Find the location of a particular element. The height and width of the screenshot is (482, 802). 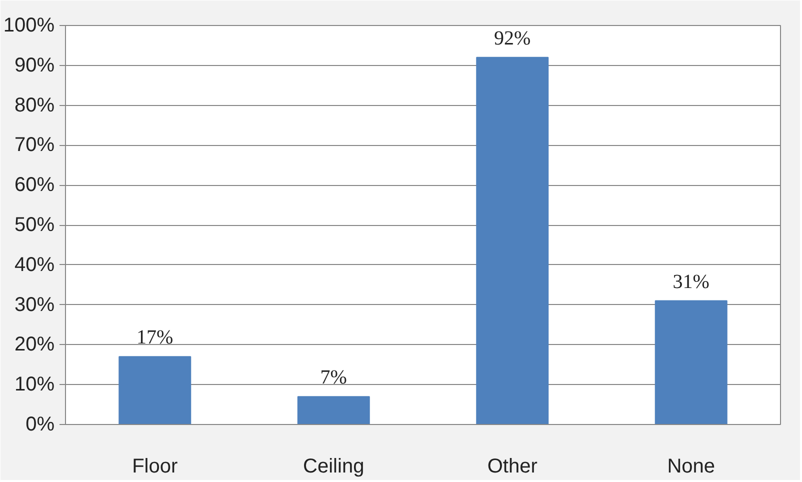

data-label: 31% is located at coordinates (691, 281).